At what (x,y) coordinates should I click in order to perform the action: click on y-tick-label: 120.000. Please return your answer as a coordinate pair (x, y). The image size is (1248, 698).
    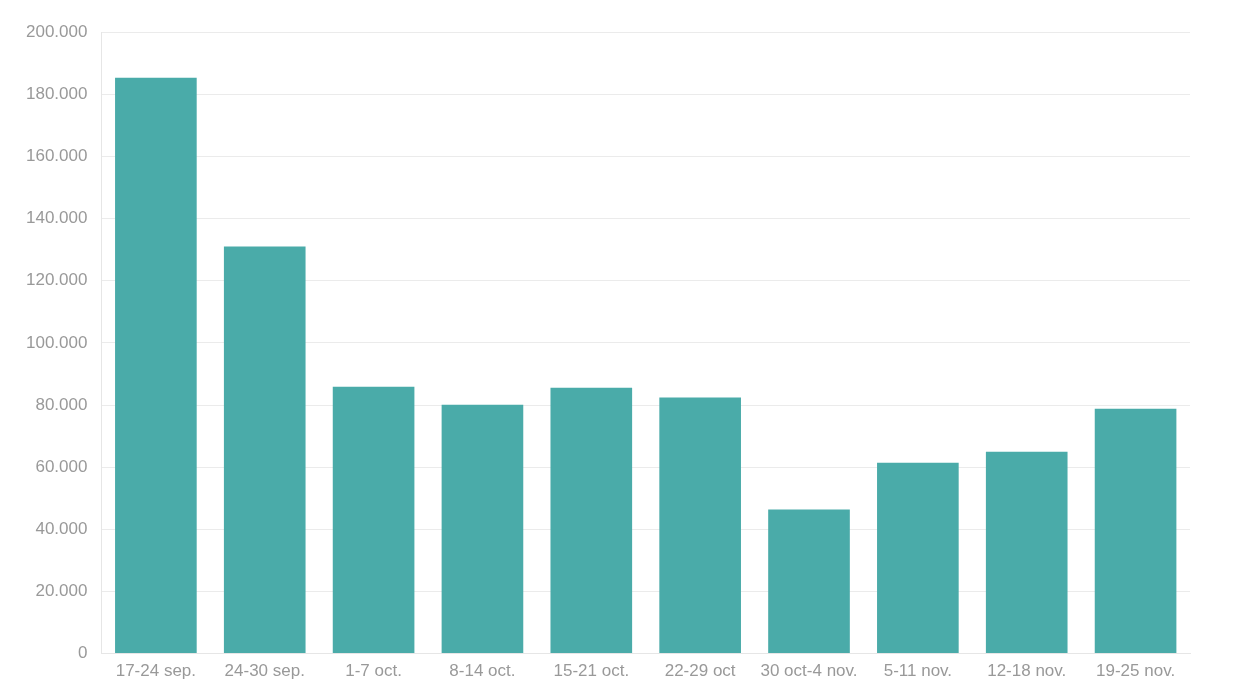
    Looking at the image, I should click on (57, 280).